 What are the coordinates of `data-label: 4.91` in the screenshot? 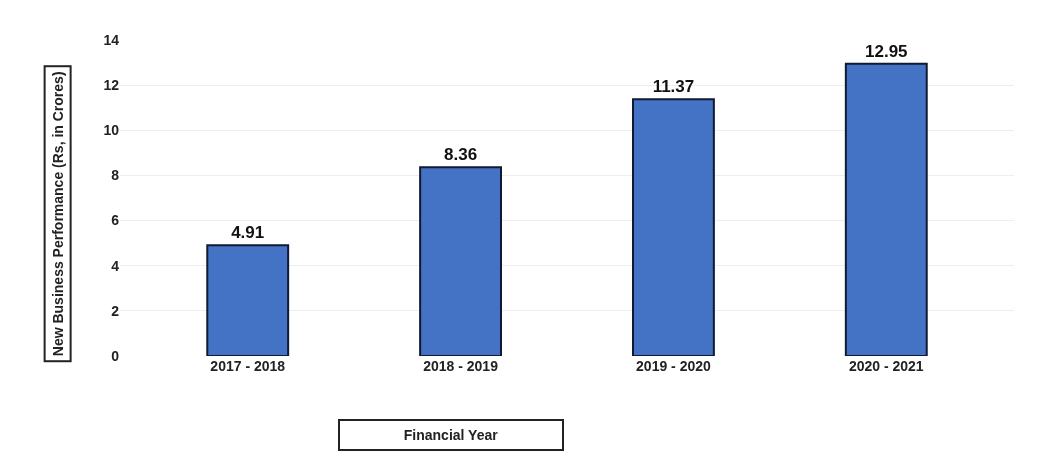 It's located at (248, 233).